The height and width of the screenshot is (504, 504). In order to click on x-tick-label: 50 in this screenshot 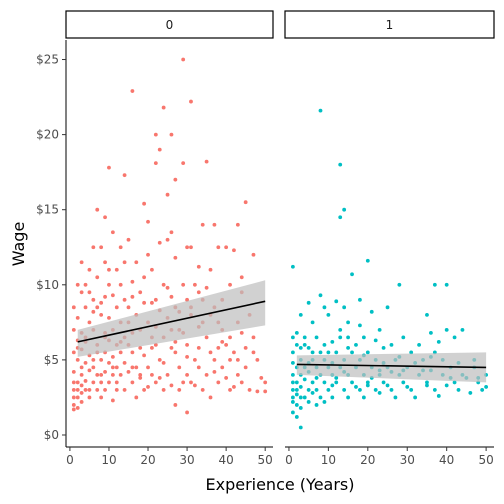, I will do `click(485, 460)`.